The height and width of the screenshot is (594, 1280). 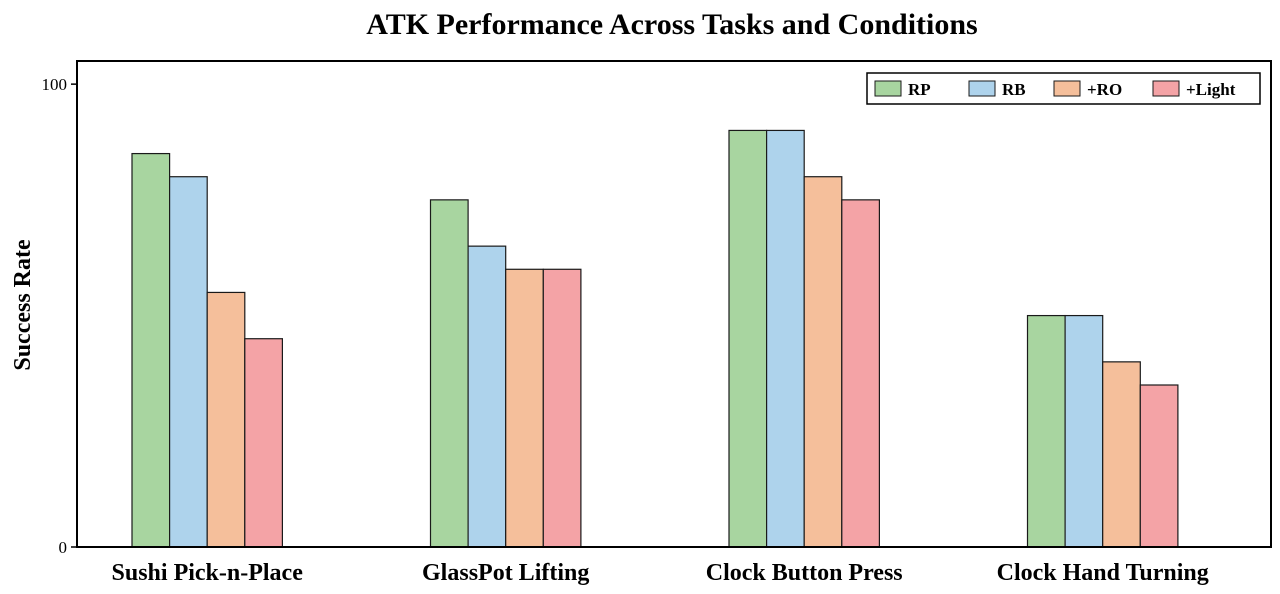 I want to click on bar-ro-clock-button-press, so click(x=823, y=362).